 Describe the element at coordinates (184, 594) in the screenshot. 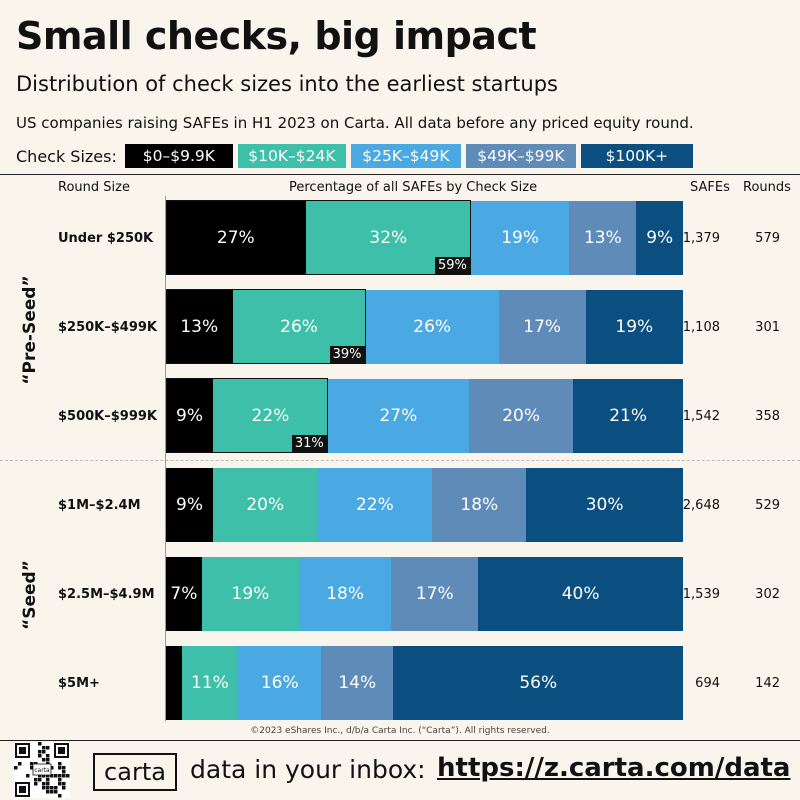

I see `bar-segment: 7%` at that location.